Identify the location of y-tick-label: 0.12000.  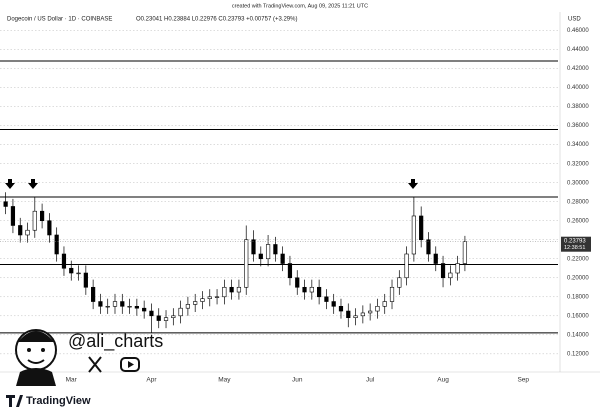
(578, 354).